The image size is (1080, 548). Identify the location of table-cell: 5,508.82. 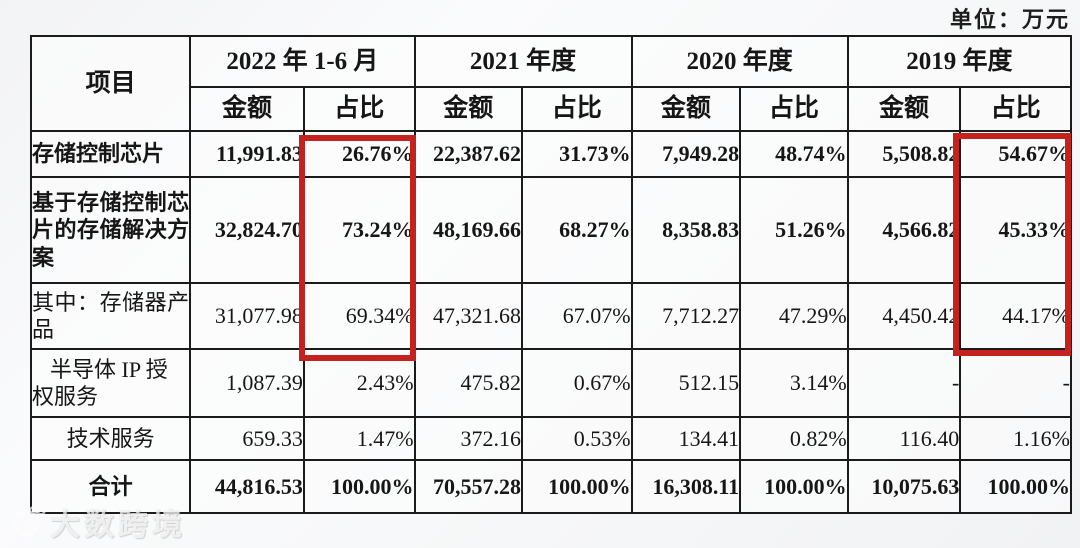
(904, 154).